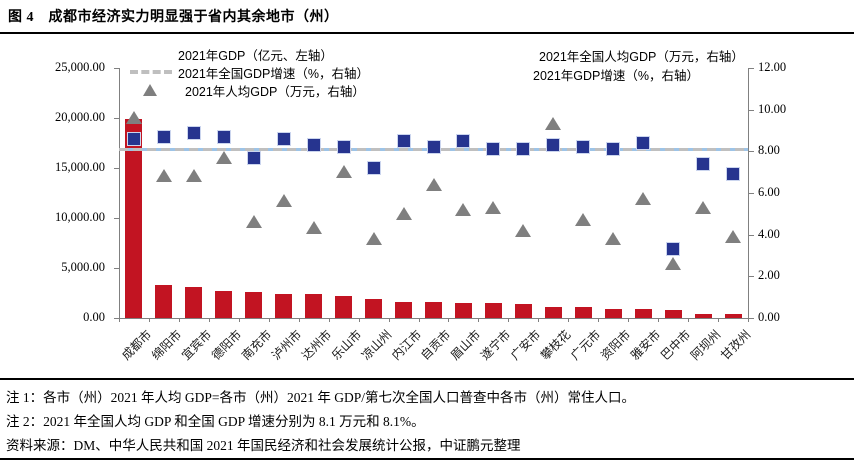 This screenshot has height=463, width=854. I want to click on left-y-axis, so click(119, 193).